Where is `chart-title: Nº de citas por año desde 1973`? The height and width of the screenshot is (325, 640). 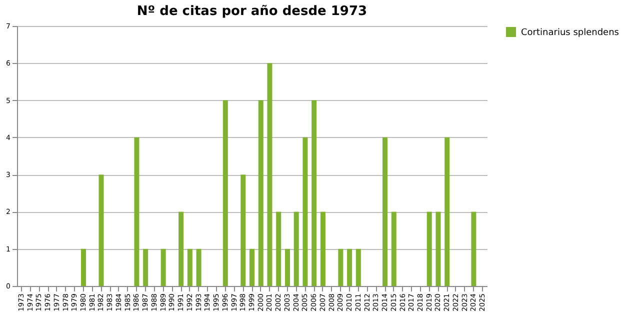
chart-title: Nº de citas por año desde 1973 is located at coordinates (252, 11).